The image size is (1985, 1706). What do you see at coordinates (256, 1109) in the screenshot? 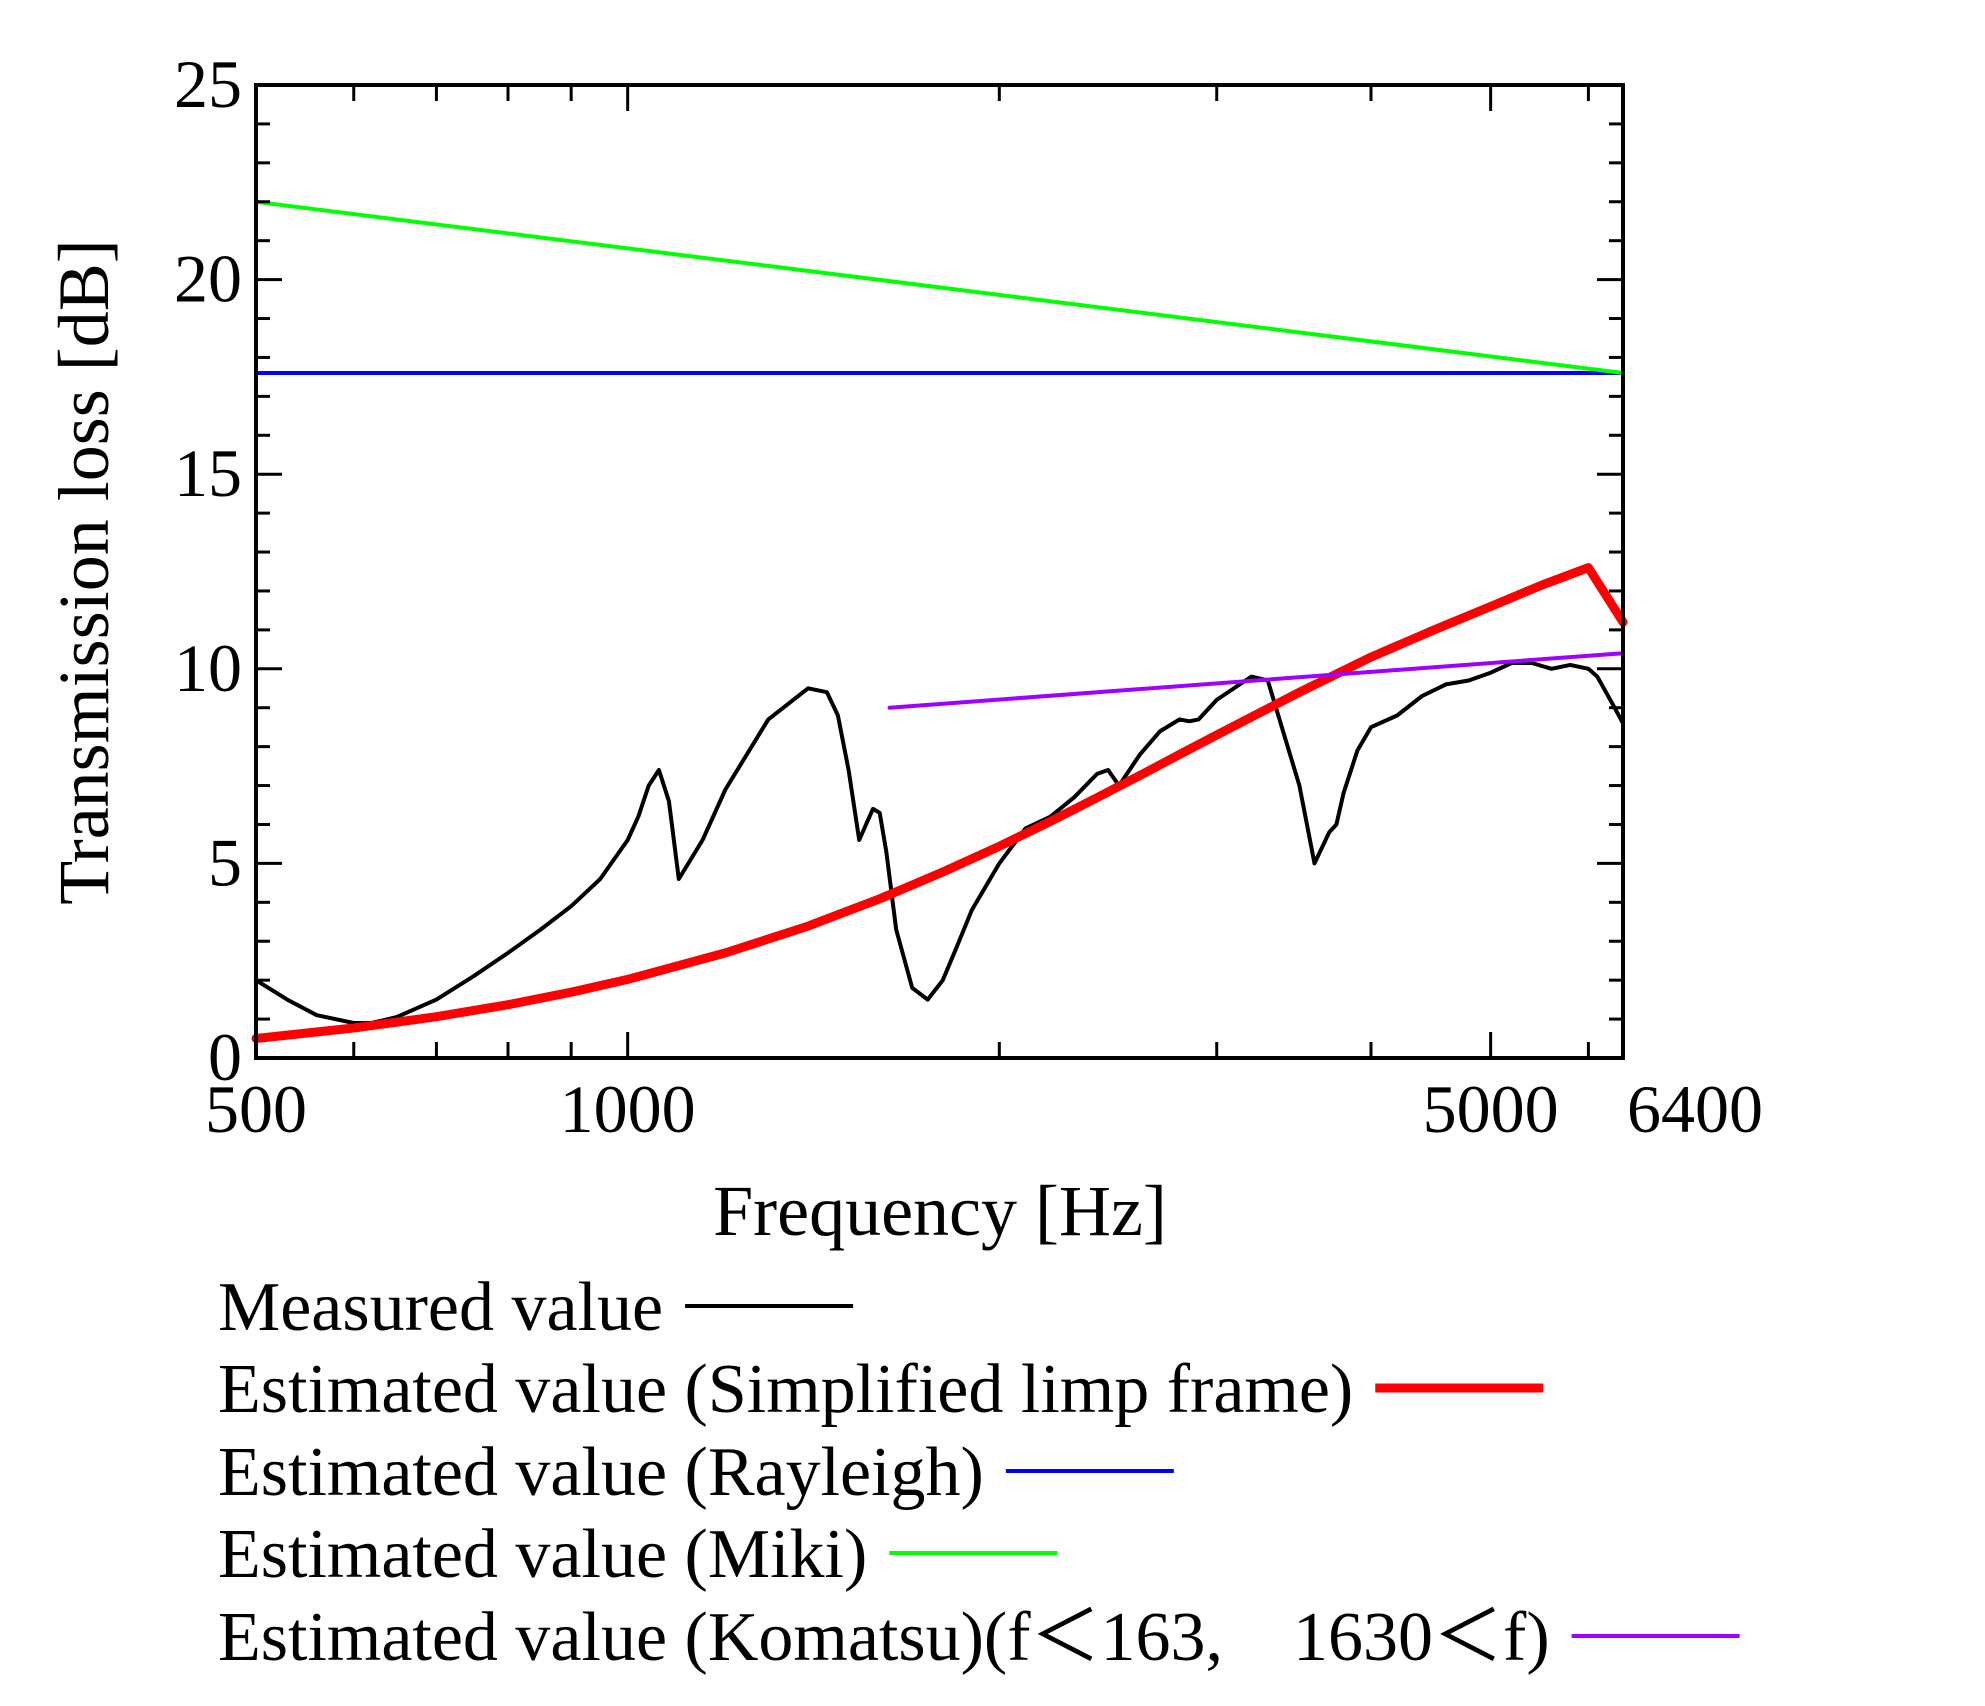
I see `x-tick-label: 500` at bounding box center [256, 1109].